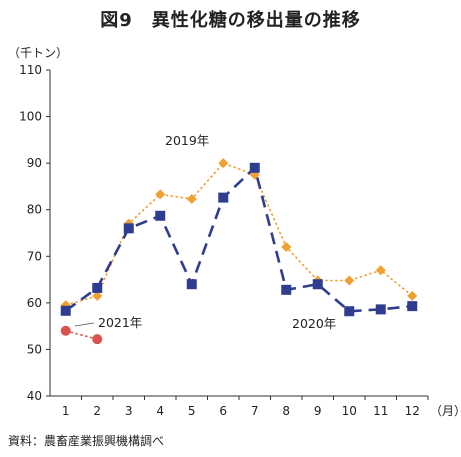 This screenshot has height=457, width=461. What do you see at coordinates (30, 117) in the screenshot?
I see `y-tick-label: 100` at bounding box center [30, 117].